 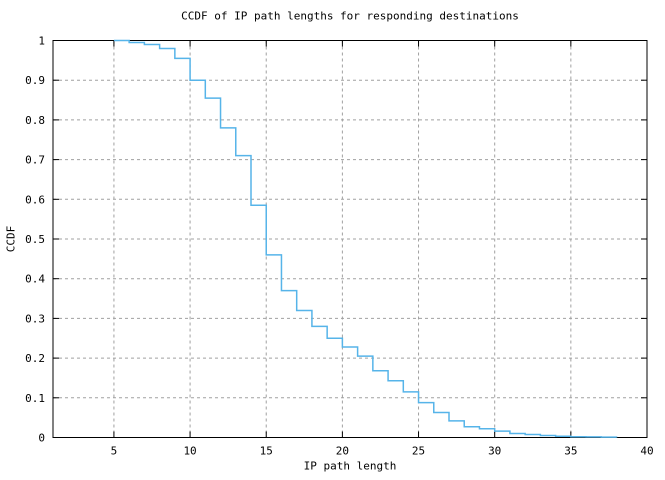 What do you see at coordinates (35, 199) in the screenshot?
I see `y-tick-label: 0.6` at bounding box center [35, 199].